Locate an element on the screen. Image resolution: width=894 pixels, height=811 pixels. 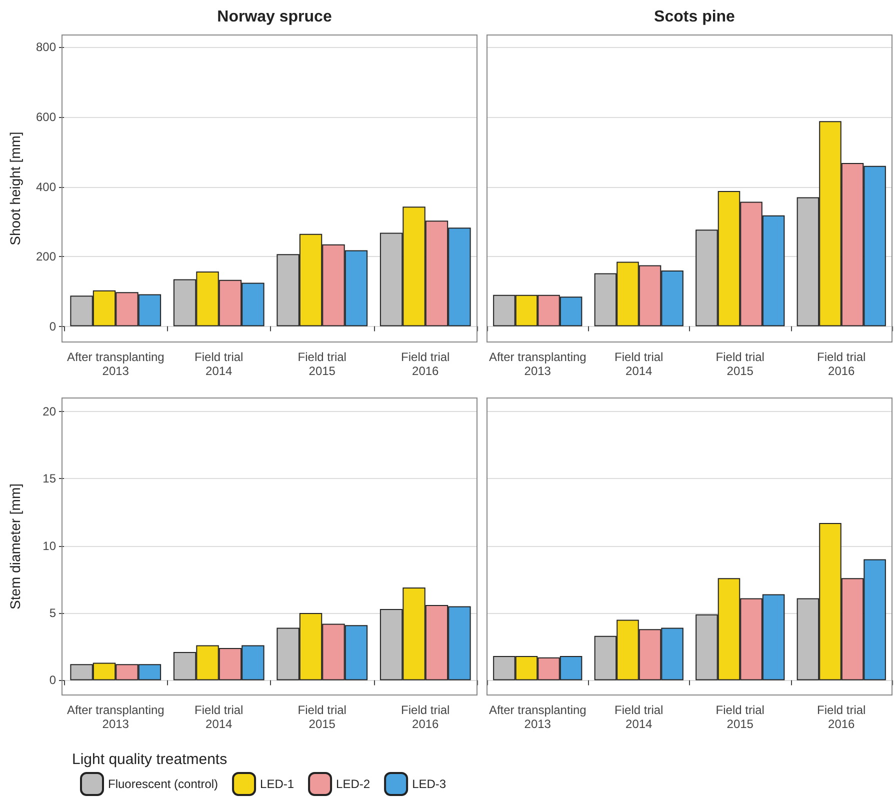
legend-label: Fluorescent (control) is located at coordinates (163, 784).